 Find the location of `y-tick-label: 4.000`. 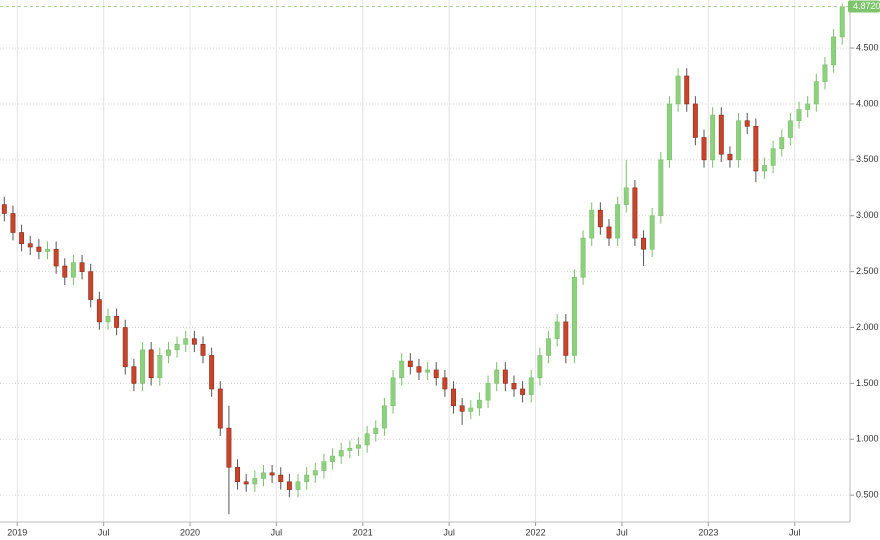

y-tick-label: 4.000 is located at coordinates (867, 103).